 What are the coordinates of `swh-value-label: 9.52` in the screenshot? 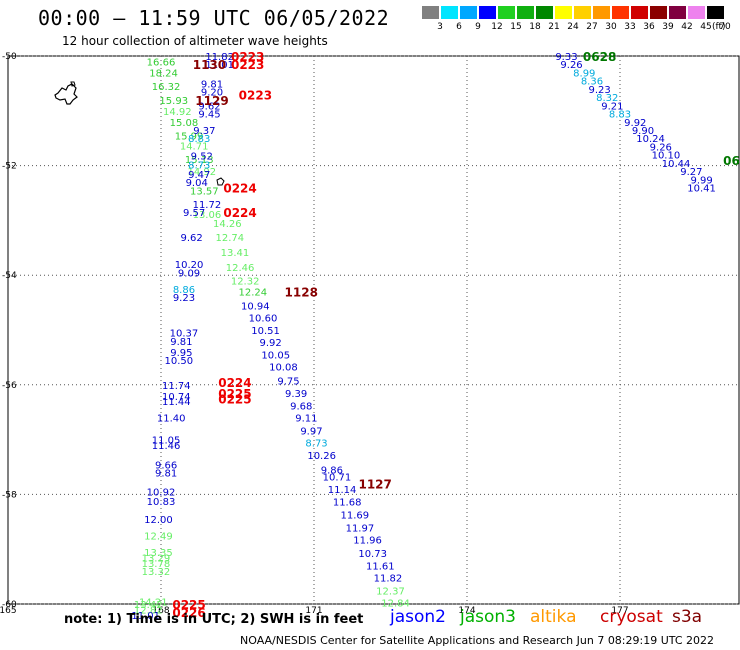 It's located at (202, 157).